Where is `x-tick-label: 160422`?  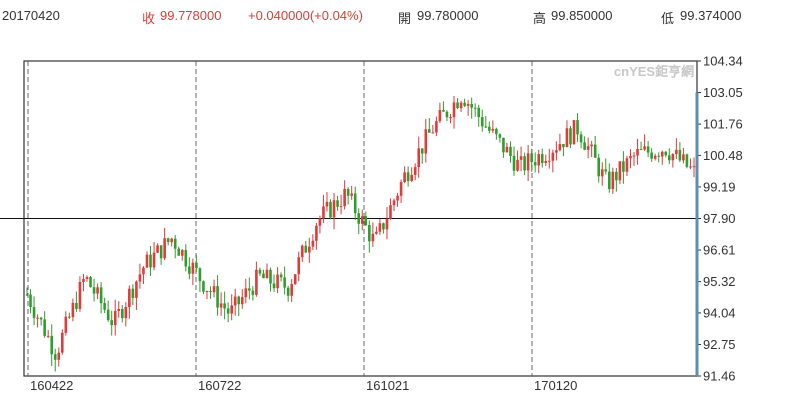 x-tick-label: 160422 is located at coordinates (51, 385).